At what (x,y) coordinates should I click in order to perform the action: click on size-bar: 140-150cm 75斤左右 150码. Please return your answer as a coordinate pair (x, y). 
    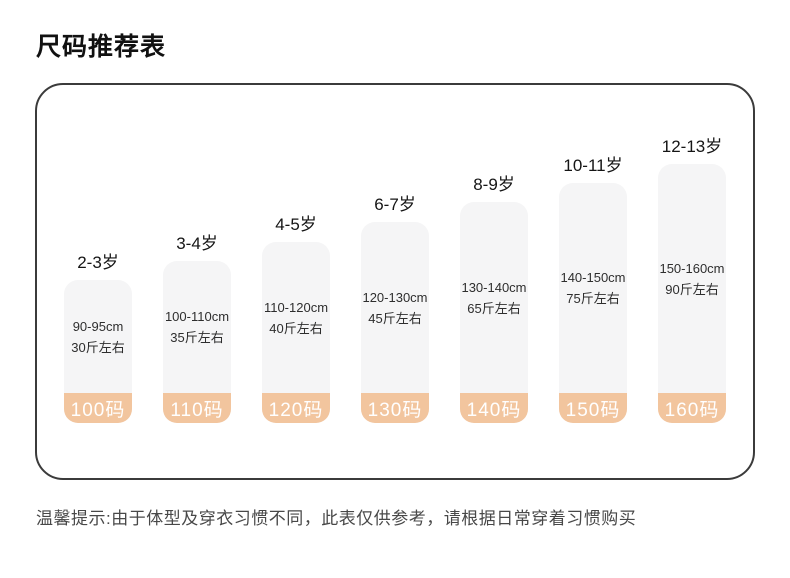
    Looking at the image, I should click on (593, 303).